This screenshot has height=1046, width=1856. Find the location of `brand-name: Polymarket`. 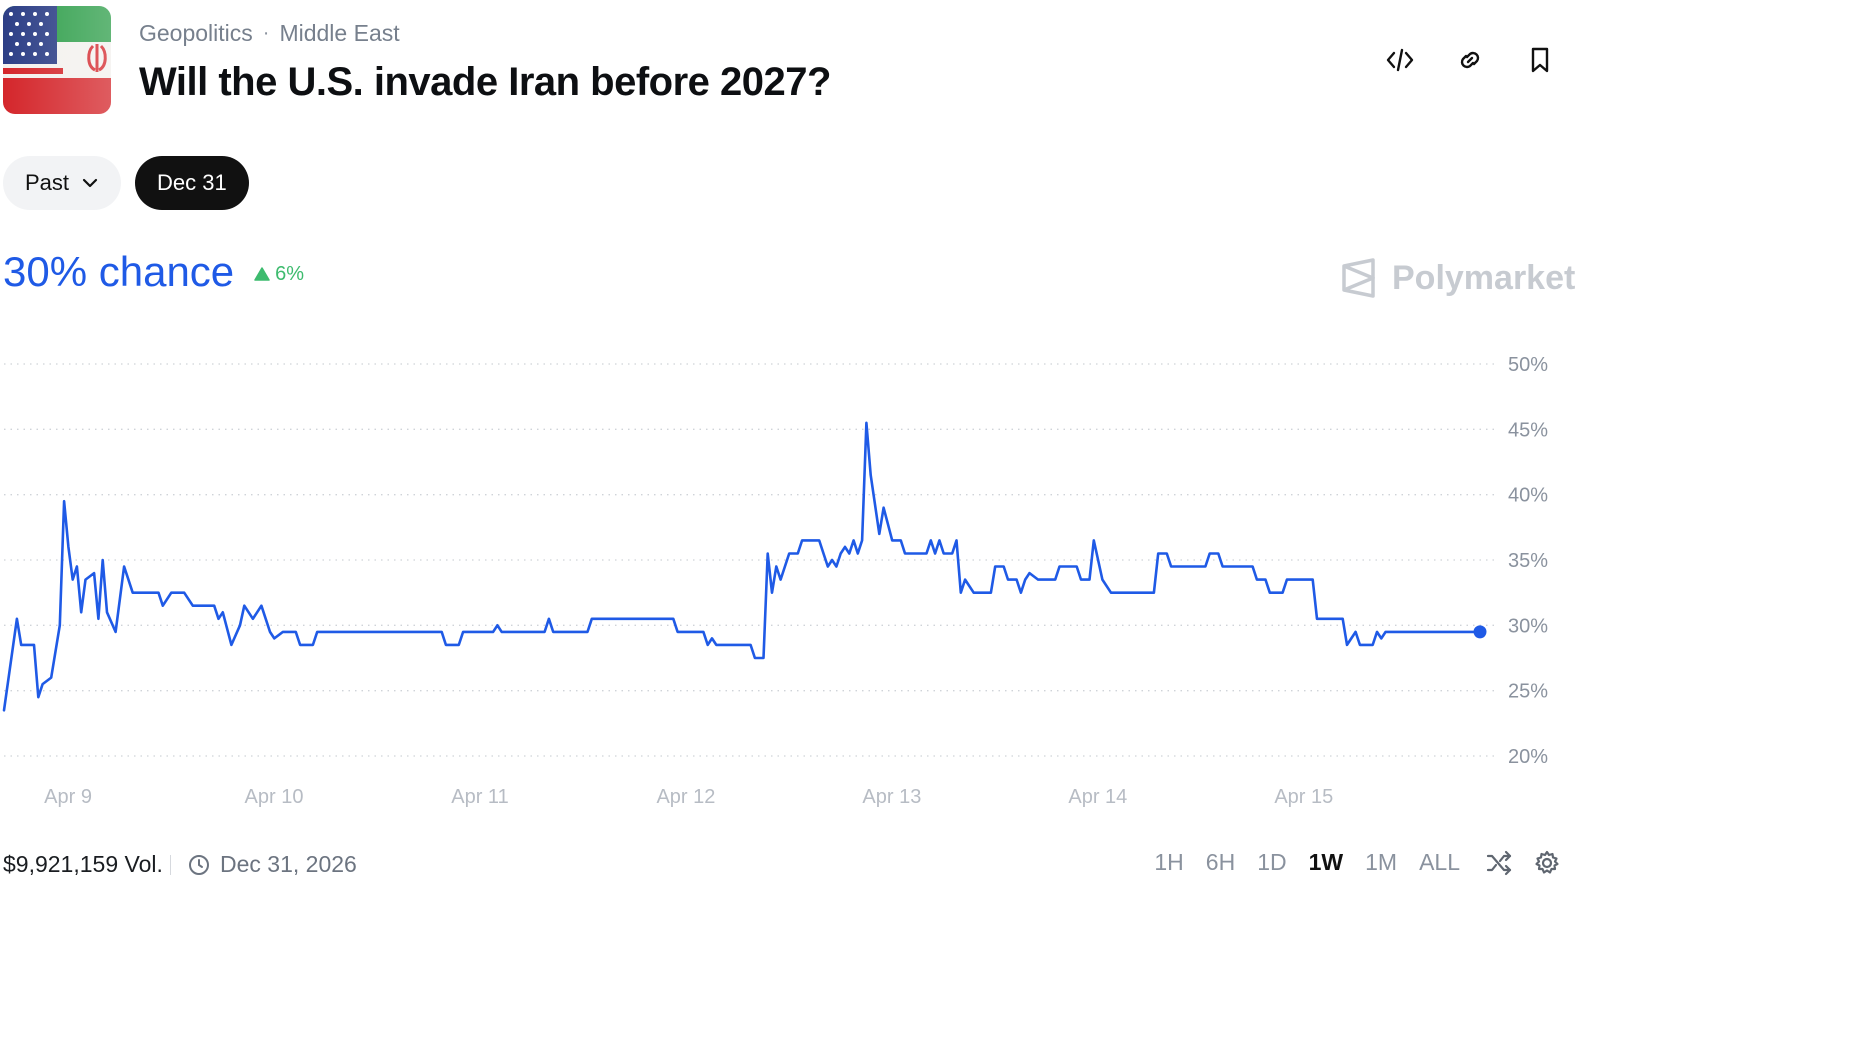

brand-name: Polymarket is located at coordinates (1484, 277).